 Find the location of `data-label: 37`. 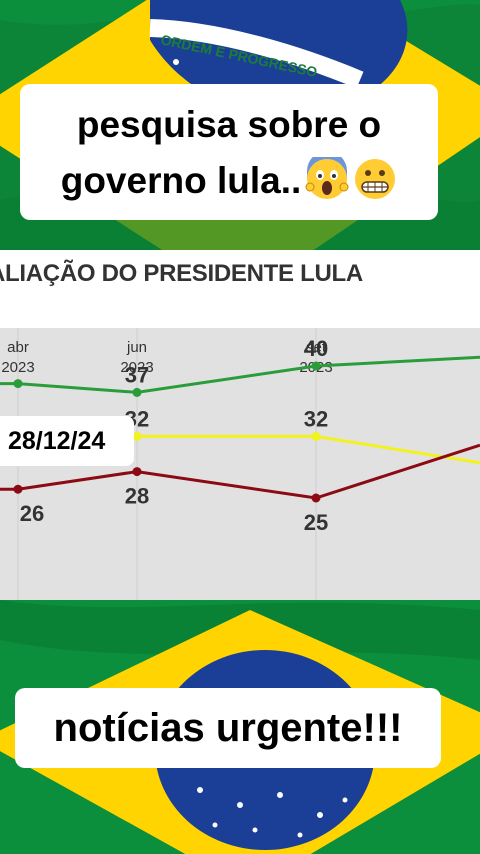

data-label: 37 is located at coordinates (137, 374).